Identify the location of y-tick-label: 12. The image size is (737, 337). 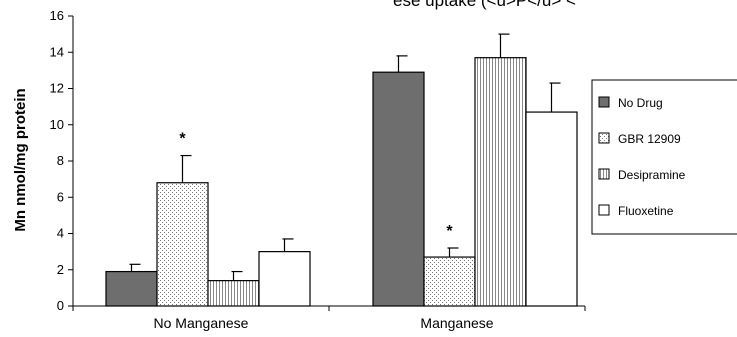
(57, 88).